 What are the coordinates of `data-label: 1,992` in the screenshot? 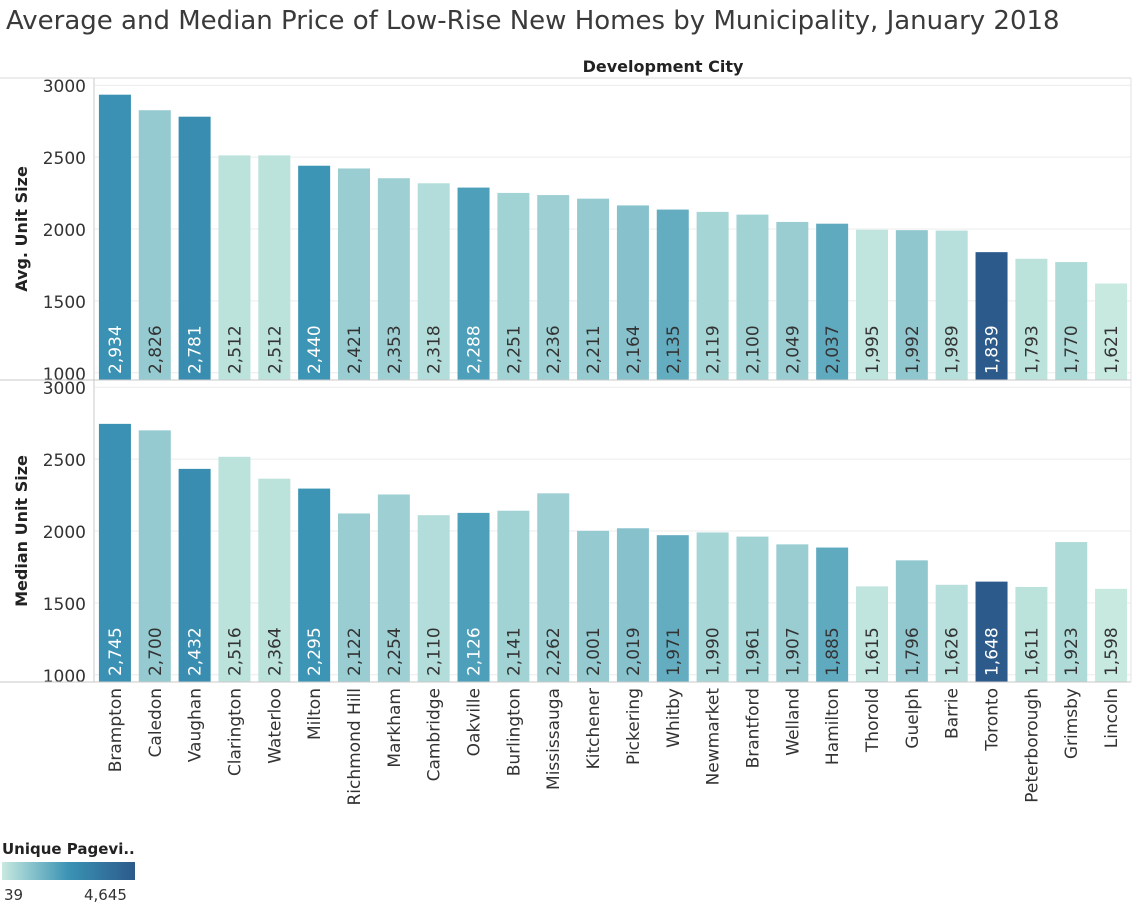 It's located at (913, 349).